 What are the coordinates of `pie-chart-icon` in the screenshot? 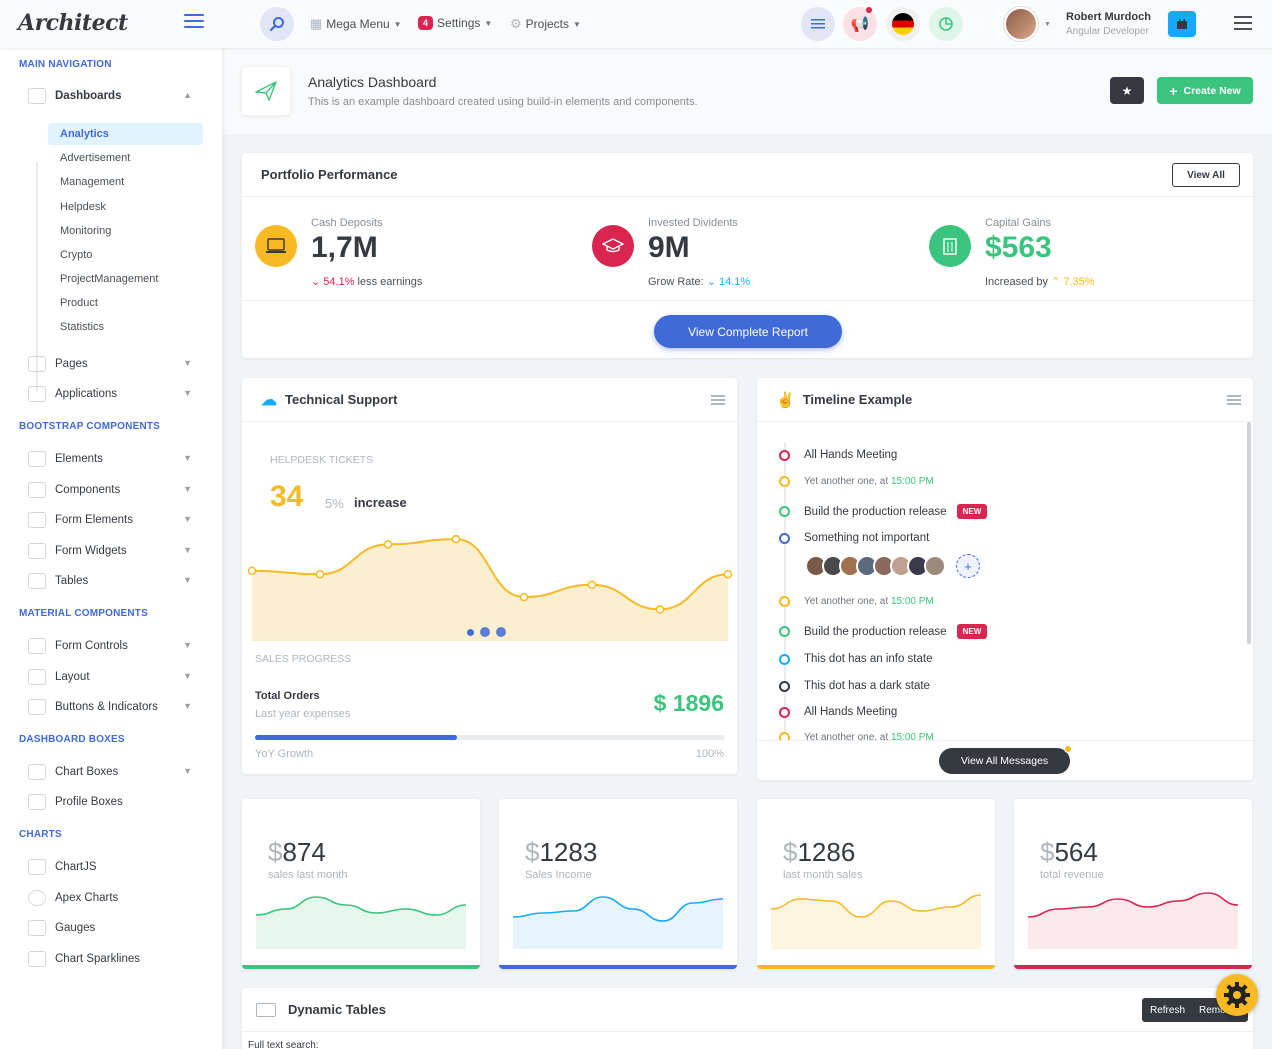 It's located at (37, 898).